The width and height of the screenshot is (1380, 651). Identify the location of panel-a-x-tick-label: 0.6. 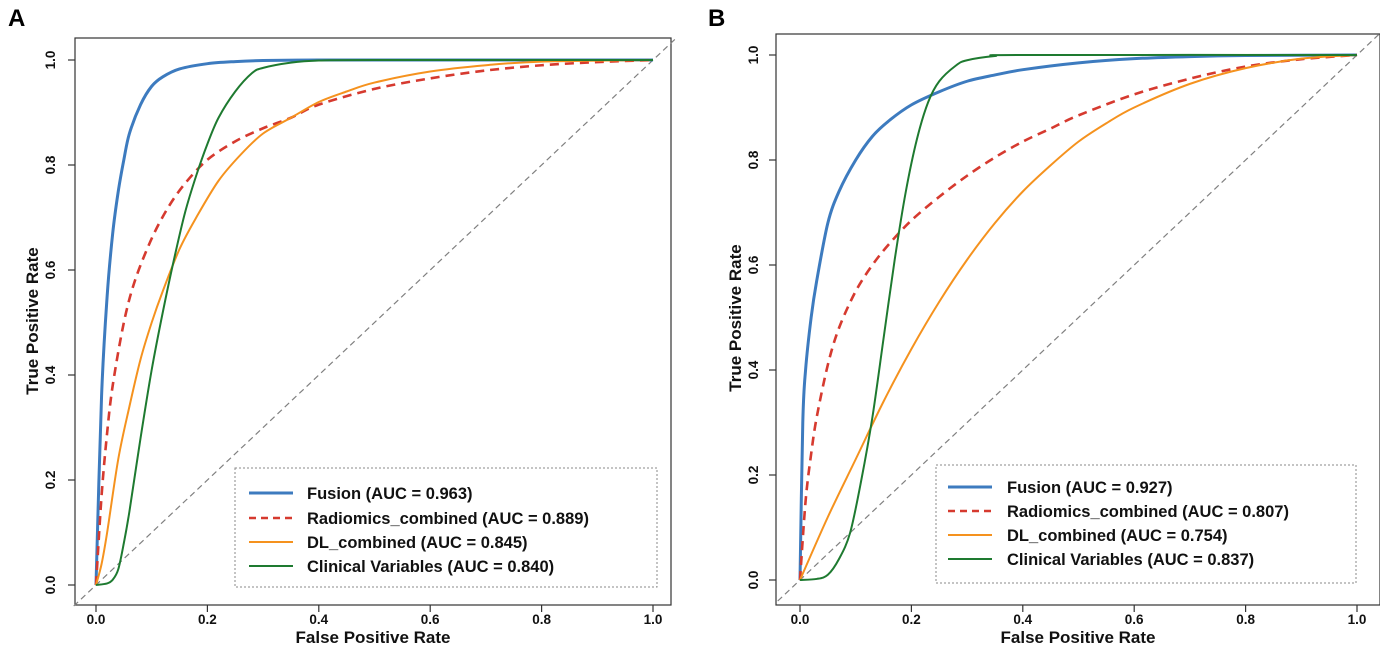
(430, 619).